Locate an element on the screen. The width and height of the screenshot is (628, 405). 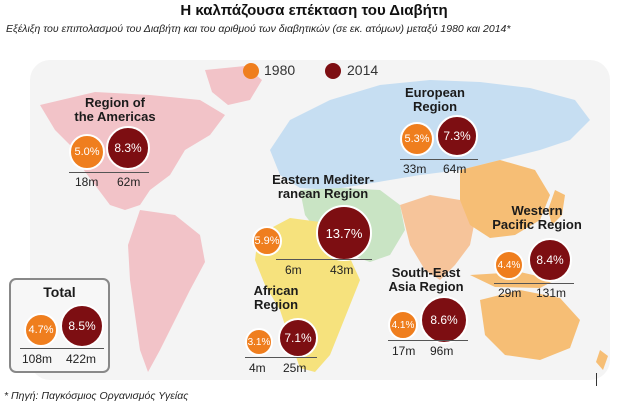
europe-divider is located at coordinates (439, 159).